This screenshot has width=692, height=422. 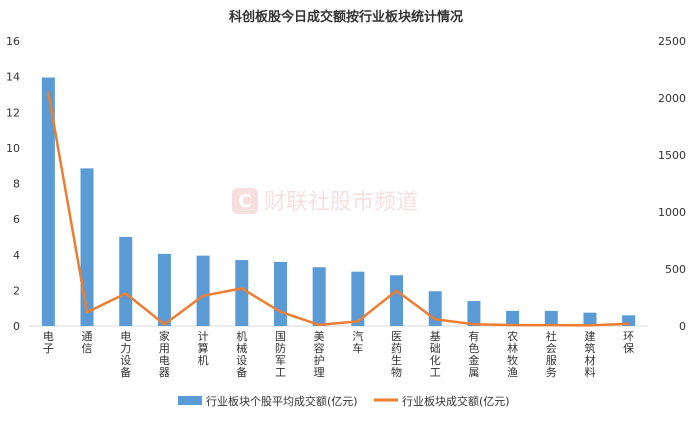 What do you see at coordinates (672, 41) in the screenshot?
I see `y-right-tick-label: 2500` at bounding box center [672, 41].